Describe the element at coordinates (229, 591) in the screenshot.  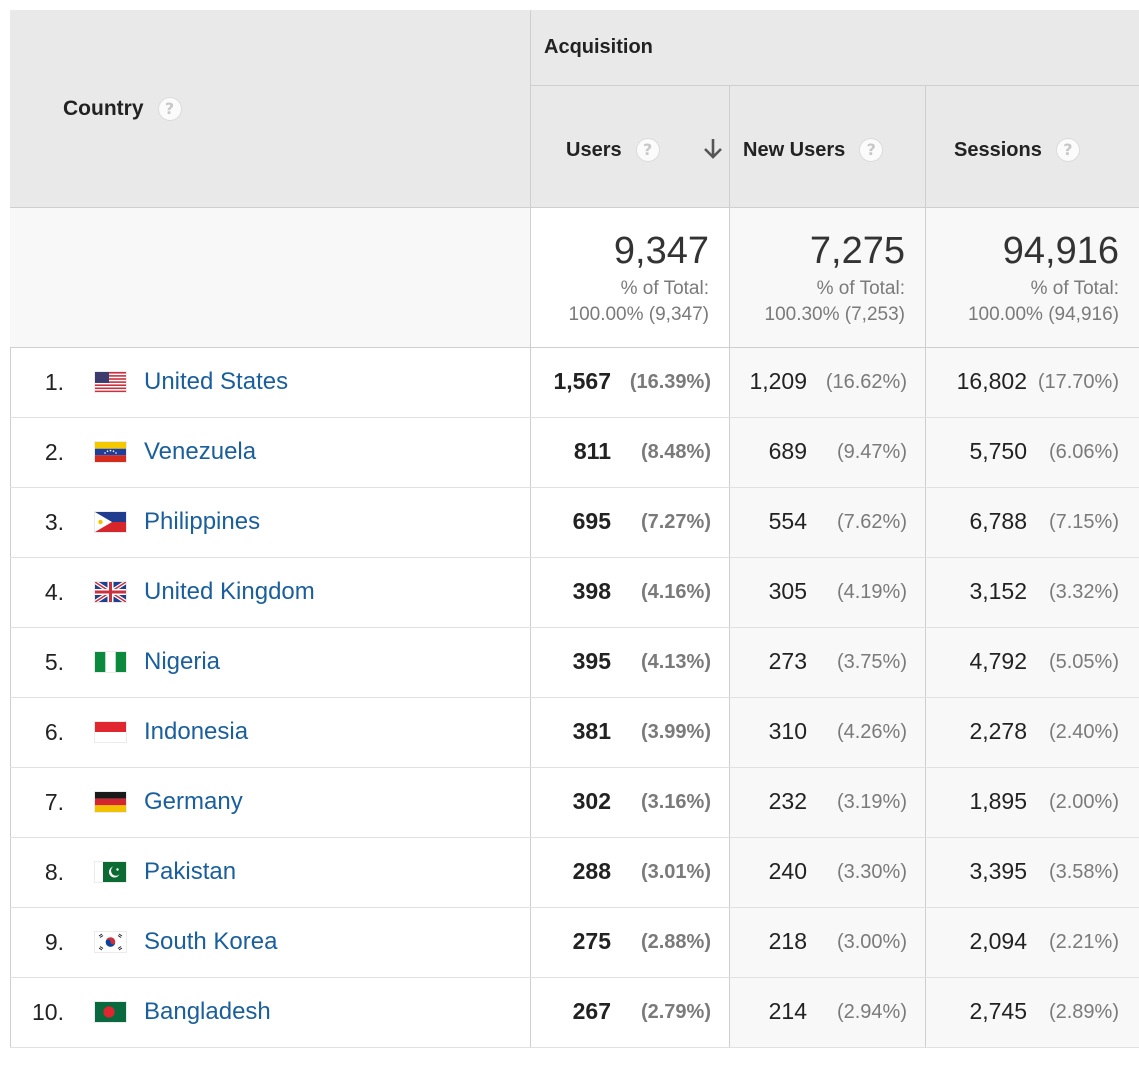
I see `country-link: United Kingdom` at that location.